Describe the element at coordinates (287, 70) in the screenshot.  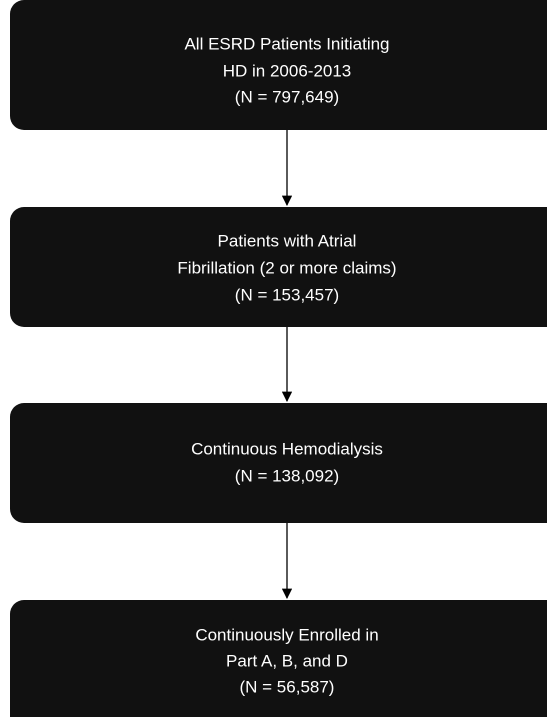
I see `node-text: HD in 2006-2013` at that location.